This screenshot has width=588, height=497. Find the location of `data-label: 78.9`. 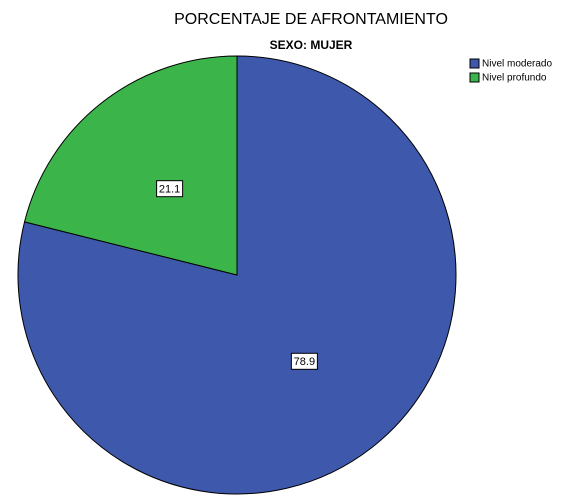

data-label: 78.9 is located at coordinates (304, 362).